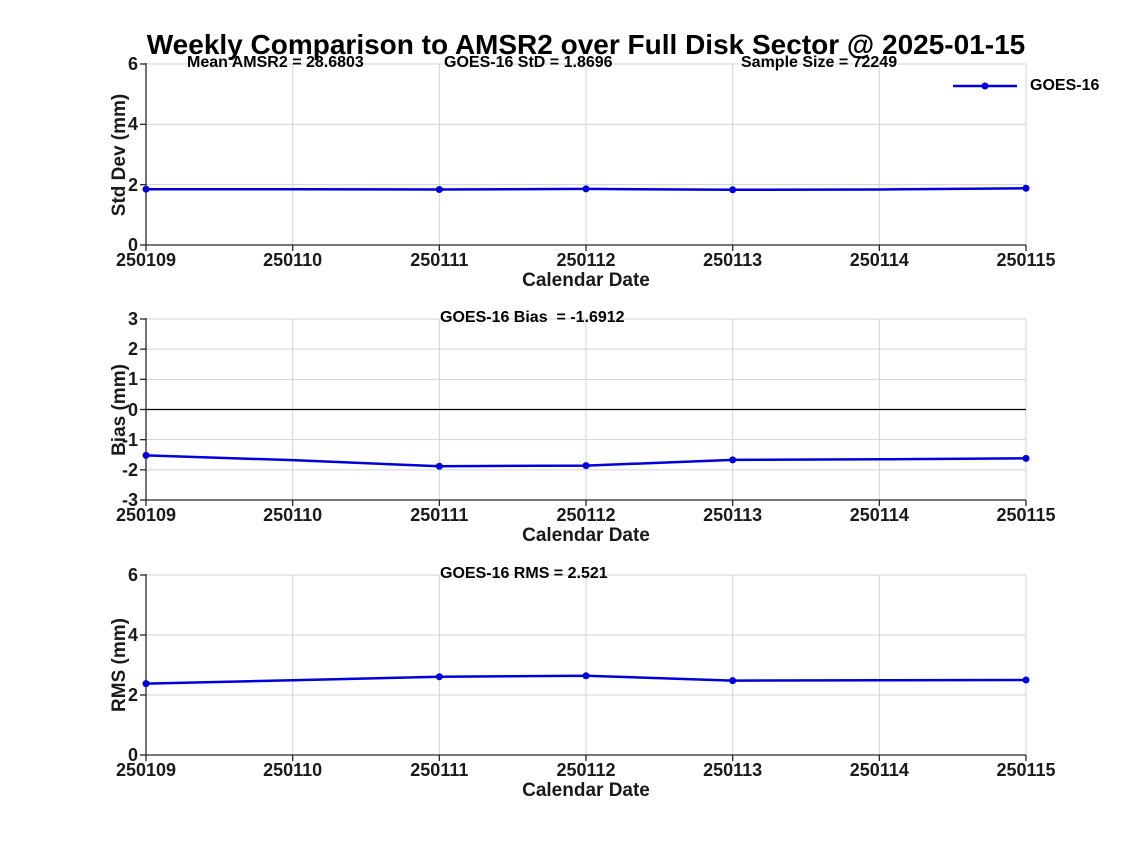 Image resolution: width=1135 pixels, height=851 pixels. I want to click on y-tick-label: -2, so click(129, 469).